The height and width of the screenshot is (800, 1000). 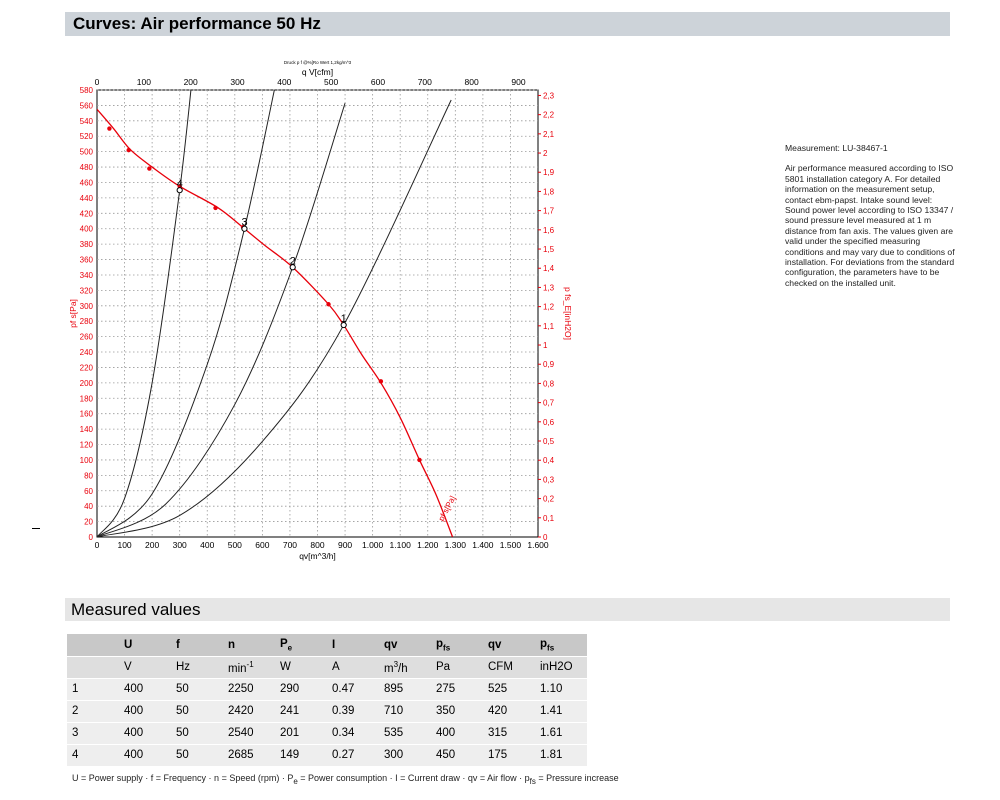 I want to click on measured-values-header: Measured values, so click(x=507, y=609).